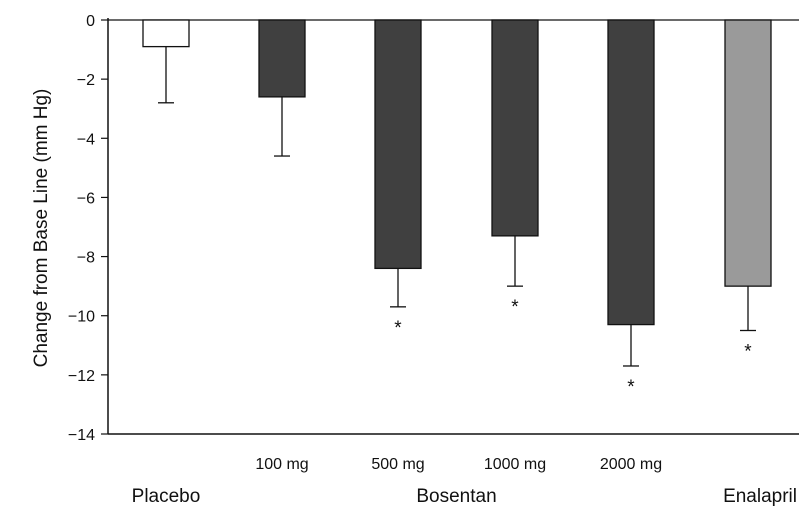 Image resolution: width=799 pixels, height=508 pixels. Describe the element at coordinates (456, 496) in the screenshot. I see `group-label: Bosentan` at that location.